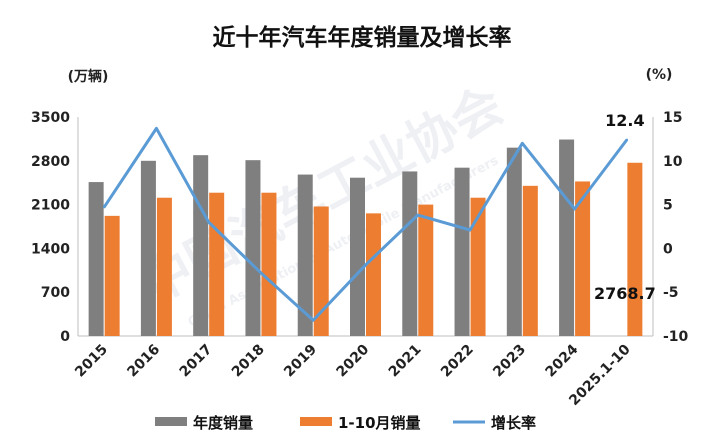 The height and width of the screenshot is (444, 721). What do you see at coordinates (379, 423) in the screenshot?
I see `legend-label: 1-10月销量` at bounding box center [379, 423].